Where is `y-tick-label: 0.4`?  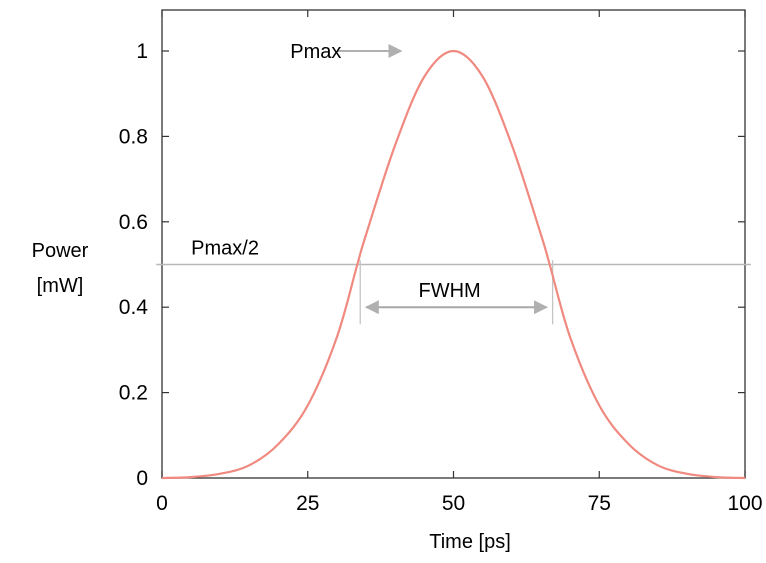 y-tick-label: 0.4 is located at coordinates (134, 307).